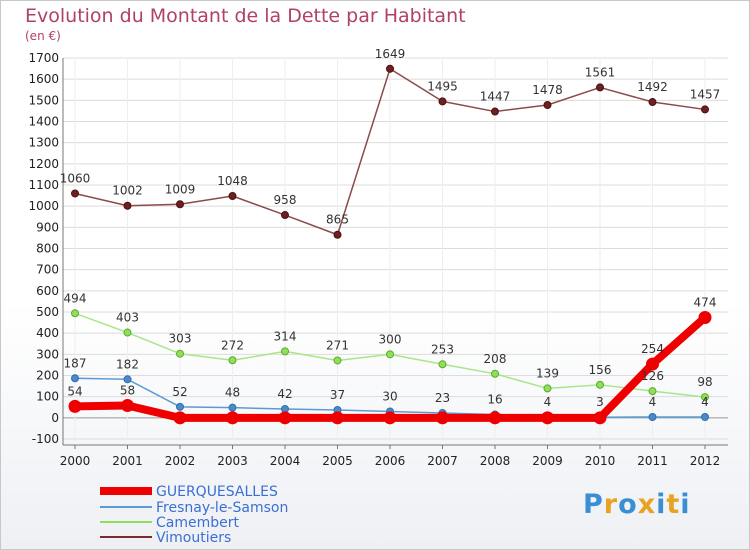 The width and height of the screenshot is (750, 550). What do you see at coordinates (43, 79) in the screenshot?
I see `y-tick-label: 1600` at bounding box center [43, 79].